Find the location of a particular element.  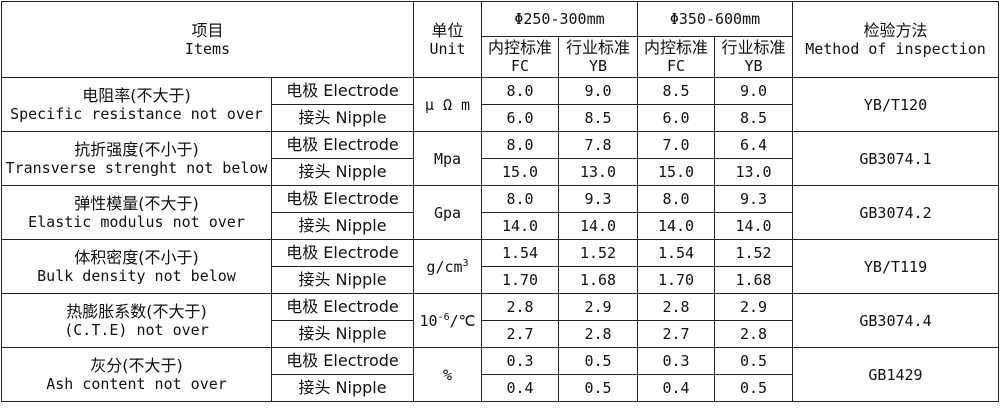

method-cell: YB/T120 is located at coordinates (895, 104).